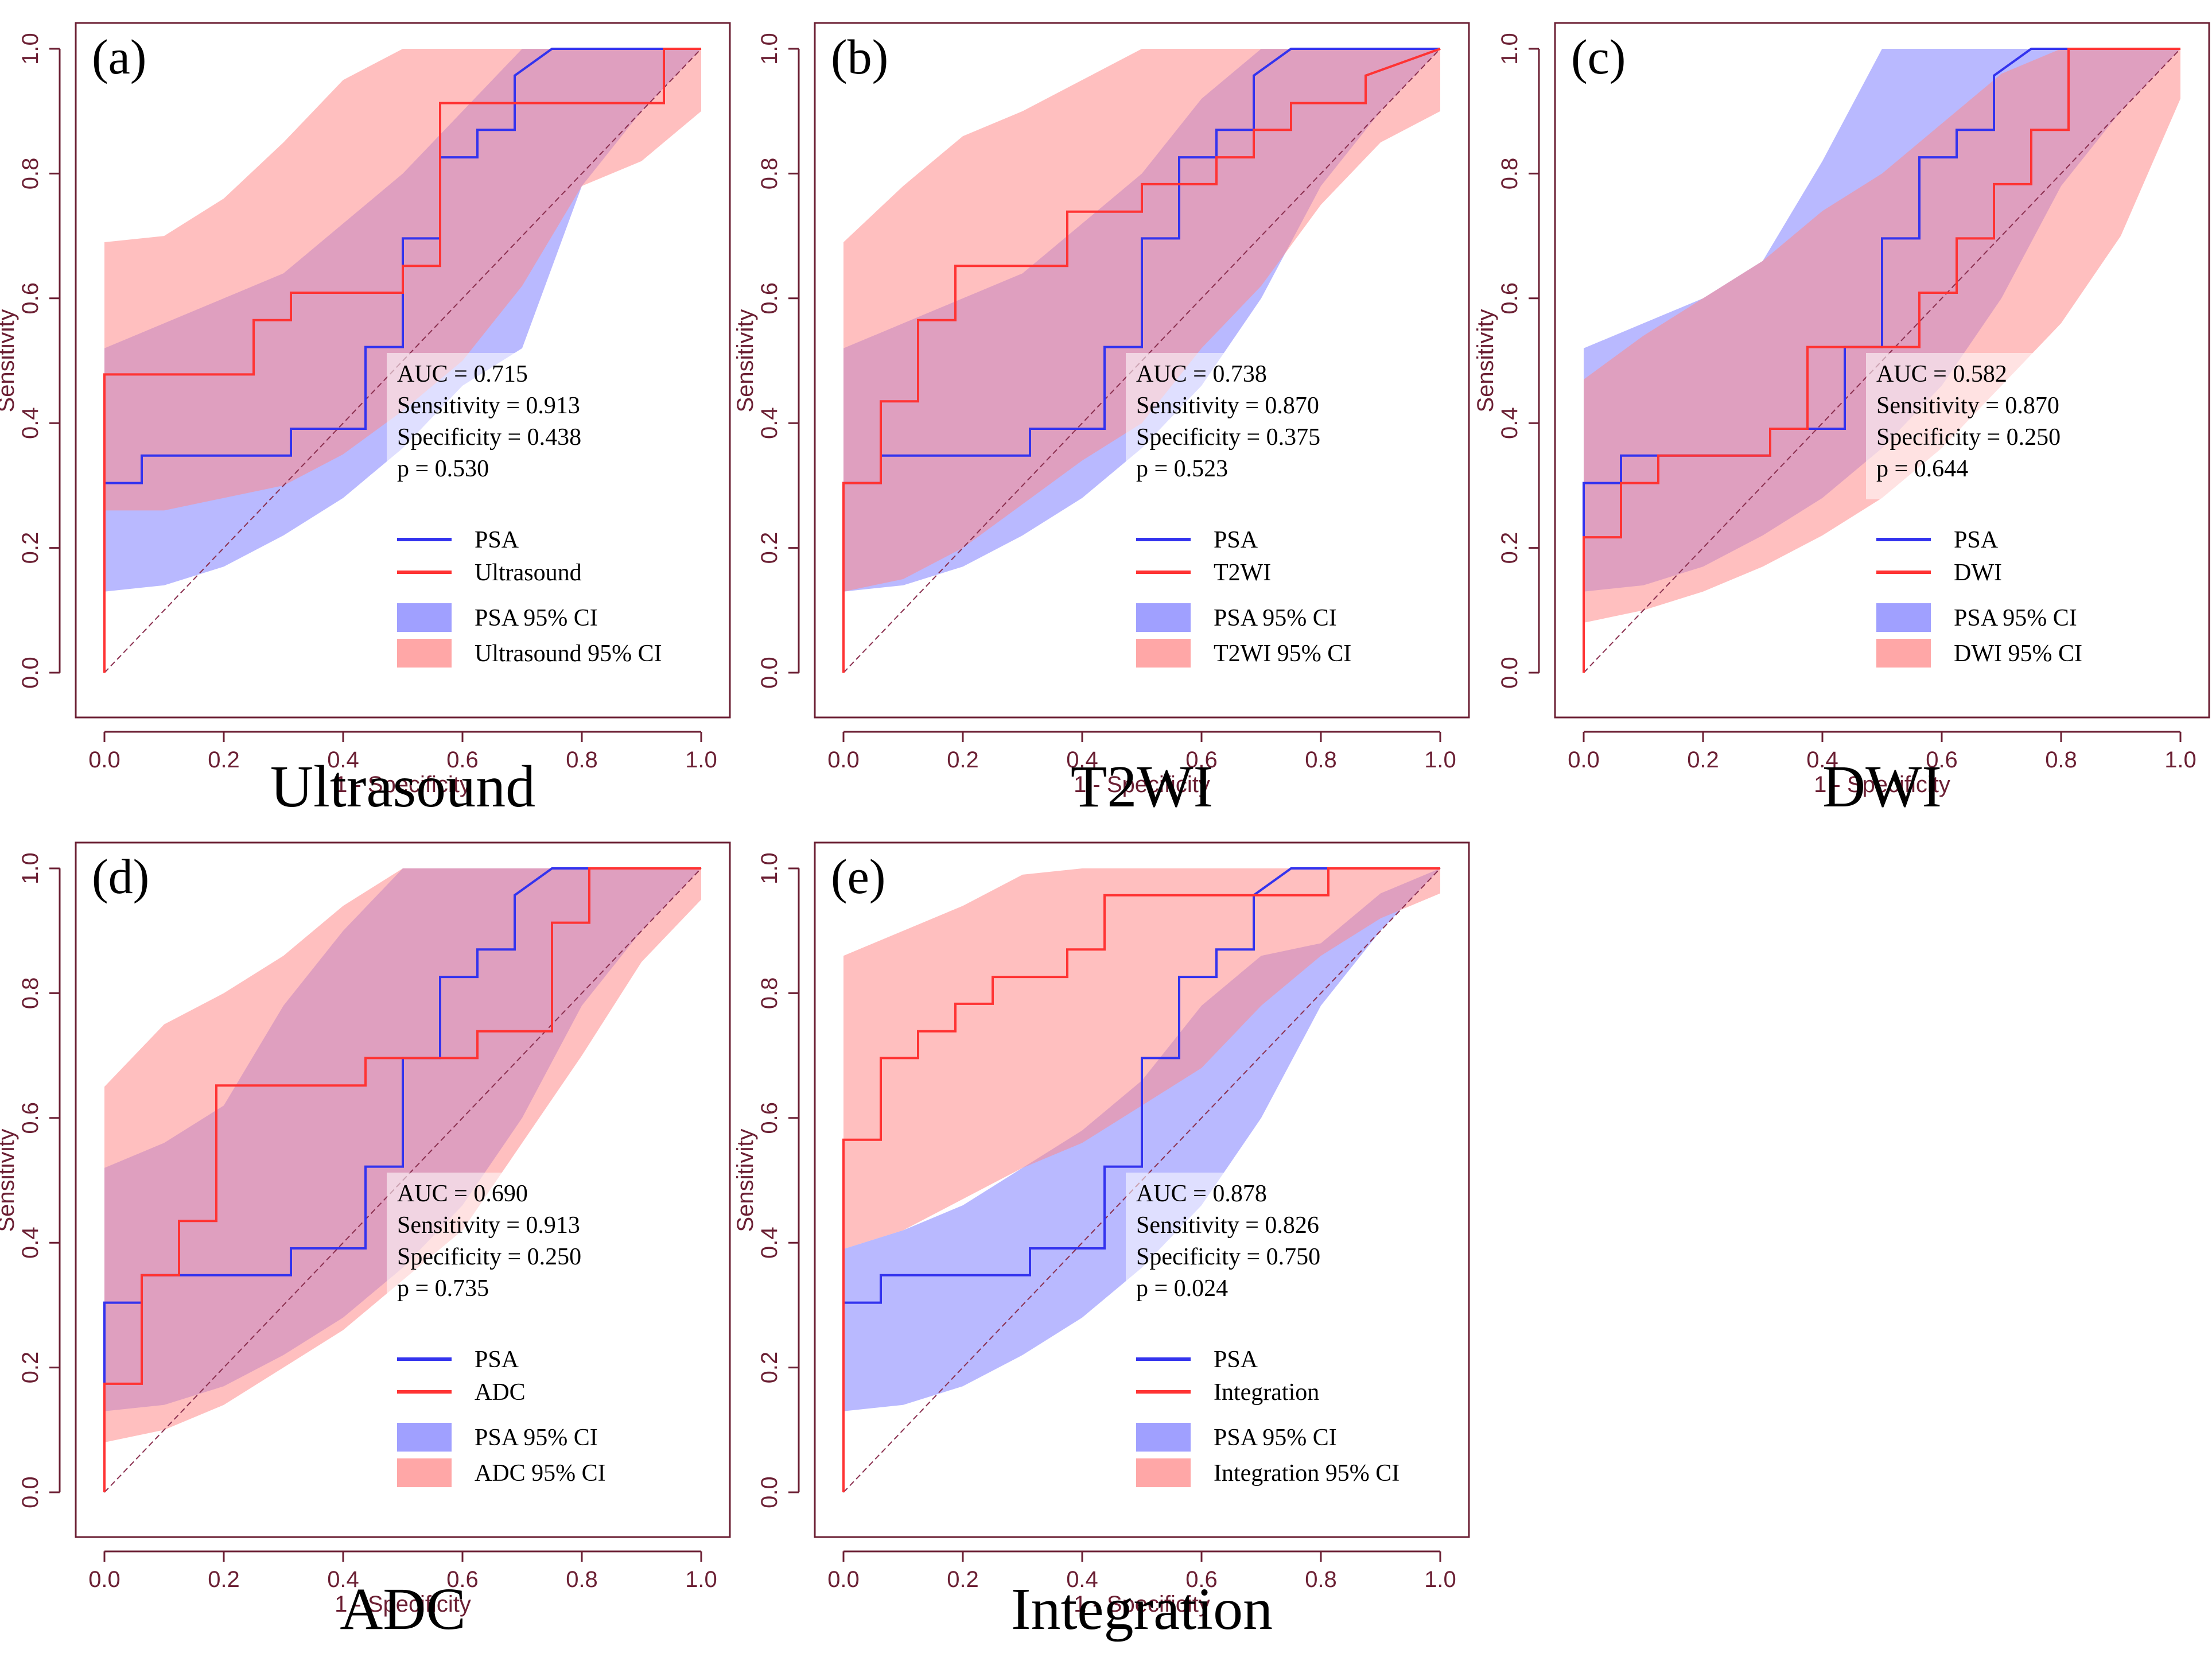  I want to click on stats-line: p = 0.735, so click(443, 1288).